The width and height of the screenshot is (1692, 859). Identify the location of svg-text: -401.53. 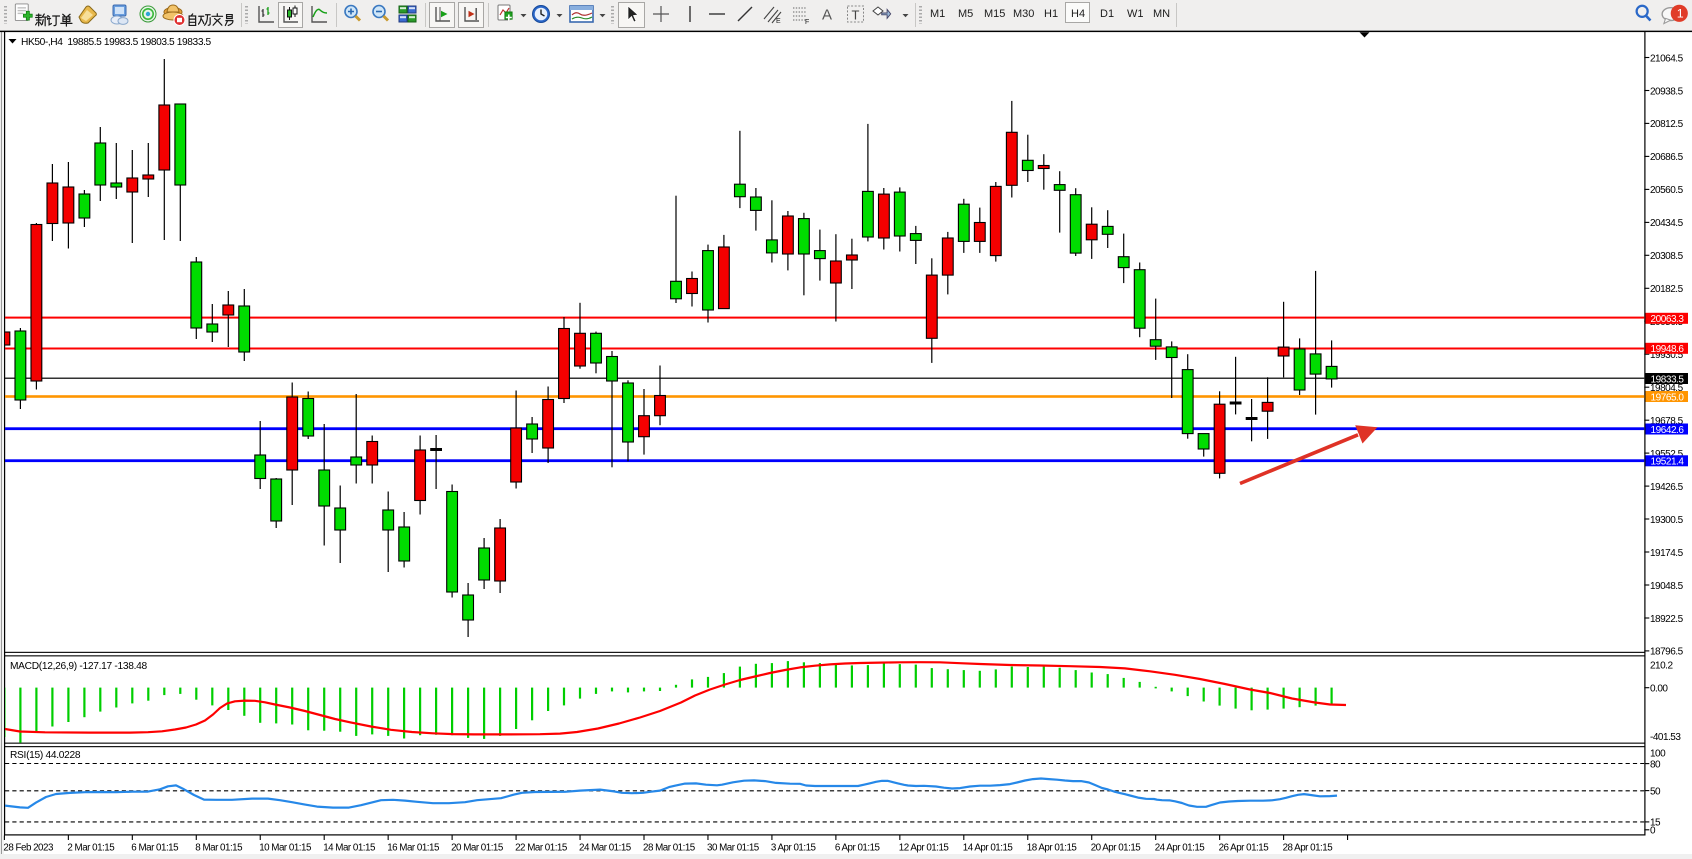
(1665, 737).